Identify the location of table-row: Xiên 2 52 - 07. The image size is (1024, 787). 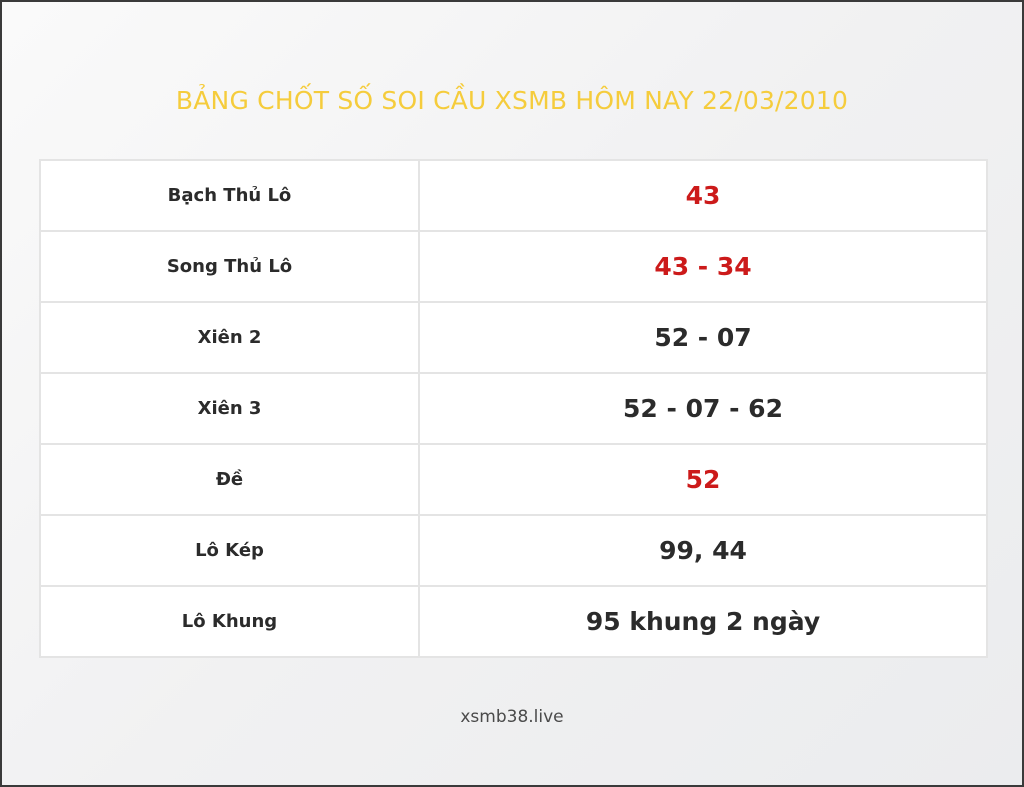
(513, 337).